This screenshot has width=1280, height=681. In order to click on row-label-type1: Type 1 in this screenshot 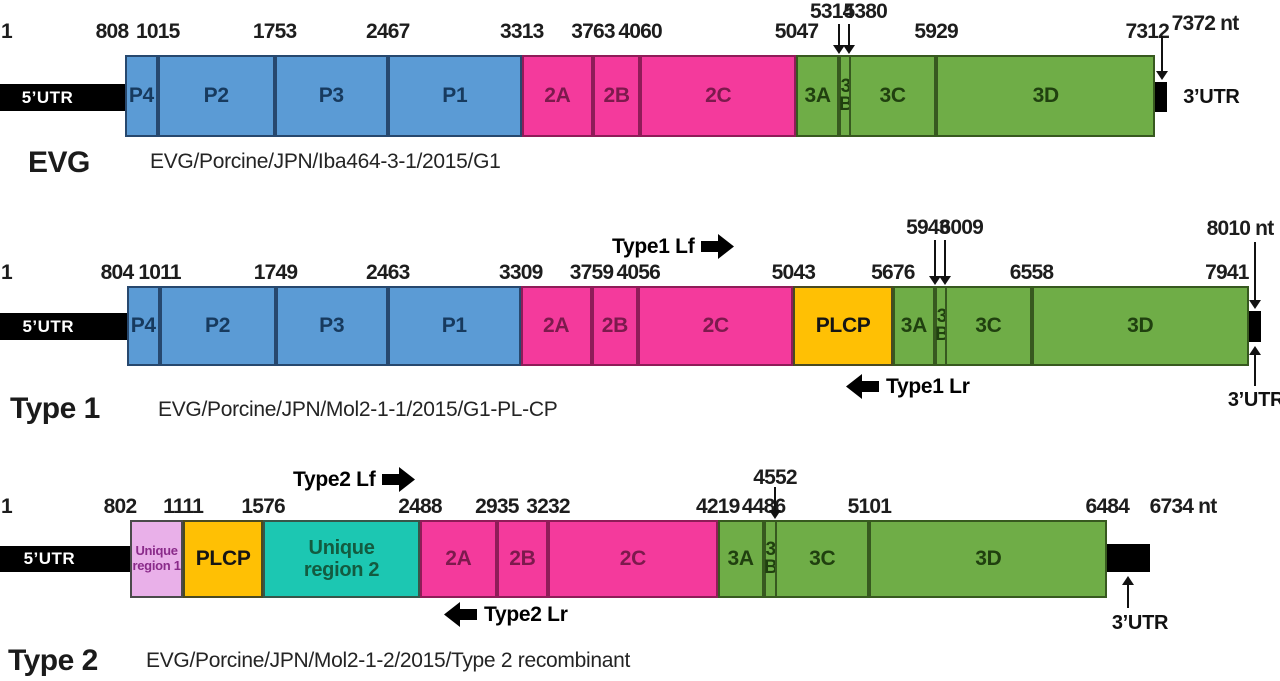, I will do `click(55, 408)`.